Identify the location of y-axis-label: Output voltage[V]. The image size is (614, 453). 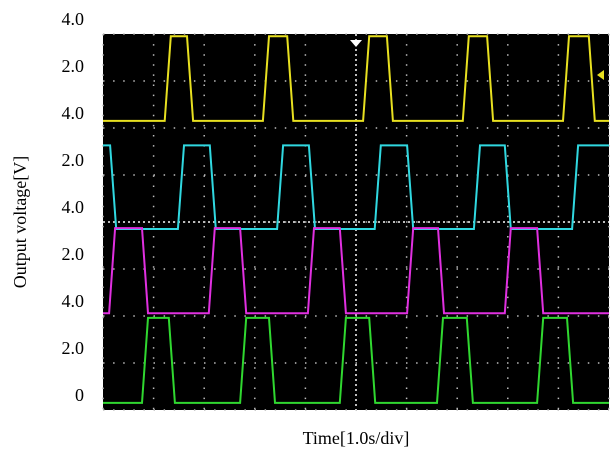
(20, 222).